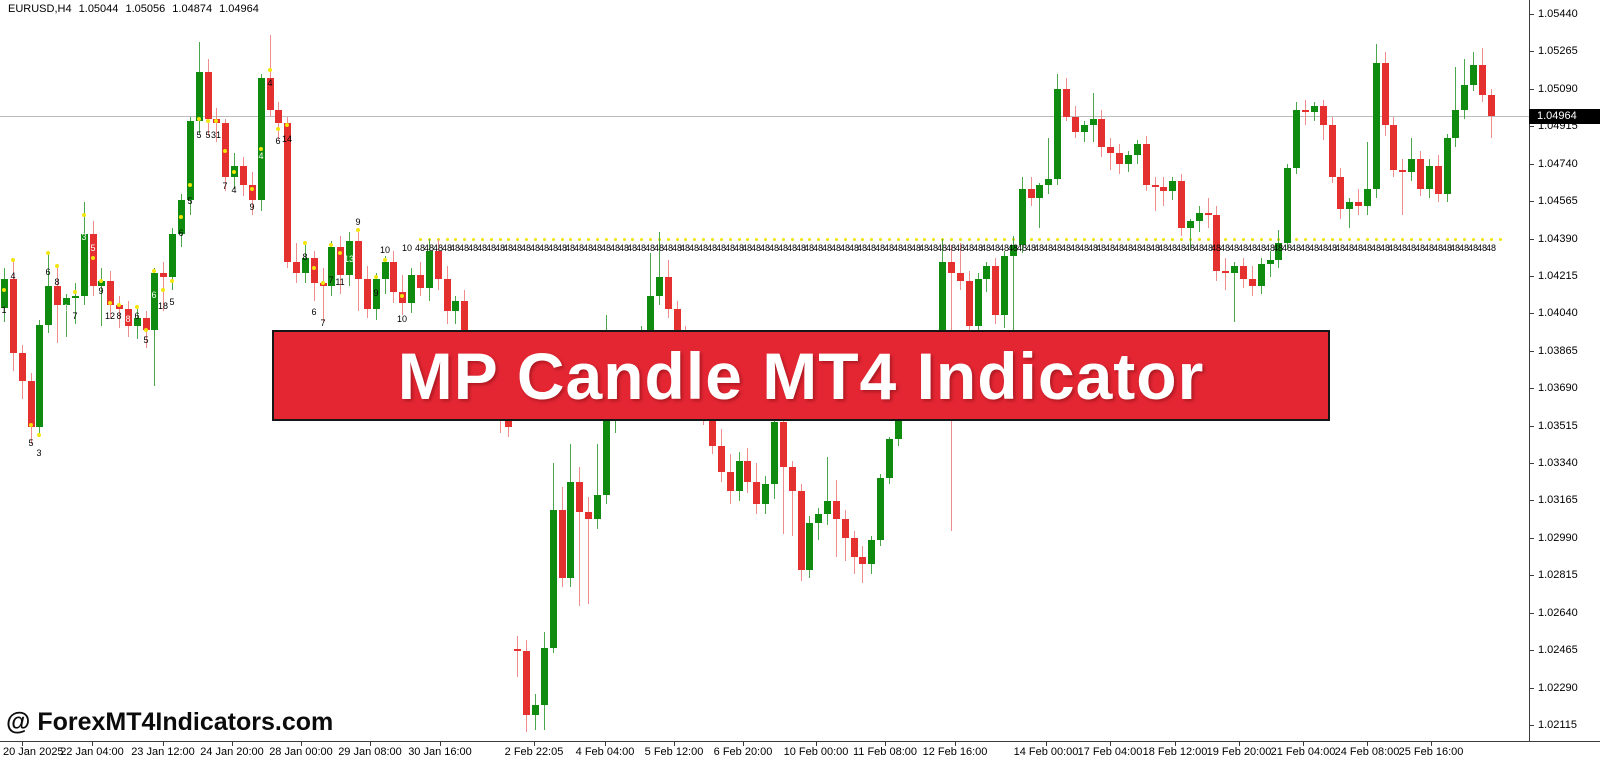  What do you see at coordinates (816, 752) in the screenshot?
I see `time-axis-label: 10 Feb 00:00` at bounding box center [816, 752].